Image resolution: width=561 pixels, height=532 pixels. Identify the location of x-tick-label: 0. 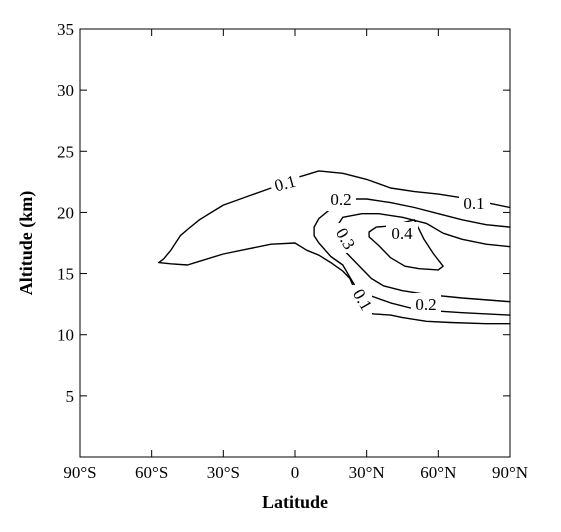
(295, 472).